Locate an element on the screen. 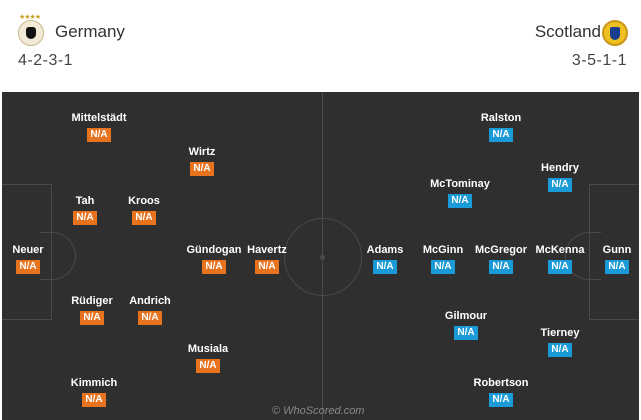  home-team-name: Germany is located at coordinates (90, 31).